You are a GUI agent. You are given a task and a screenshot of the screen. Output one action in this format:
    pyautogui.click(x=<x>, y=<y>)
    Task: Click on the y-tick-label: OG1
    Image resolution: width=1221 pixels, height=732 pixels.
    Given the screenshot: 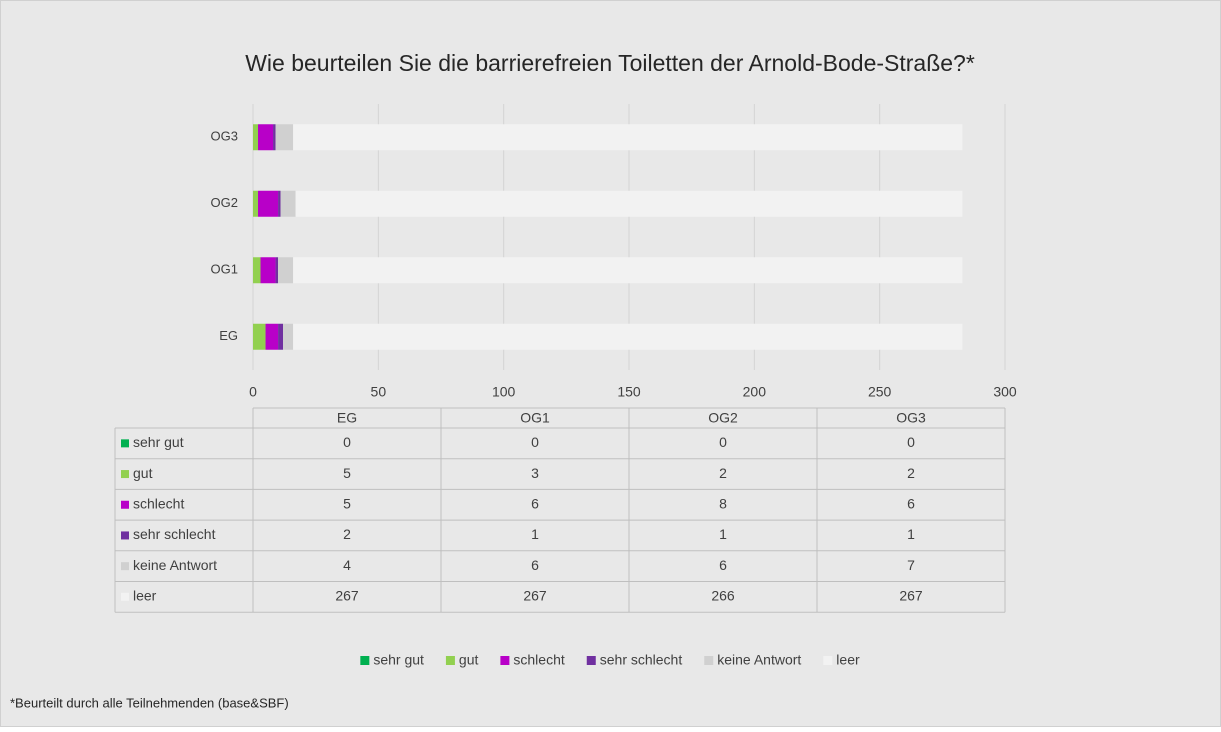 What is the action you would take?
    pyautogui.click(x=224, y=269)
    